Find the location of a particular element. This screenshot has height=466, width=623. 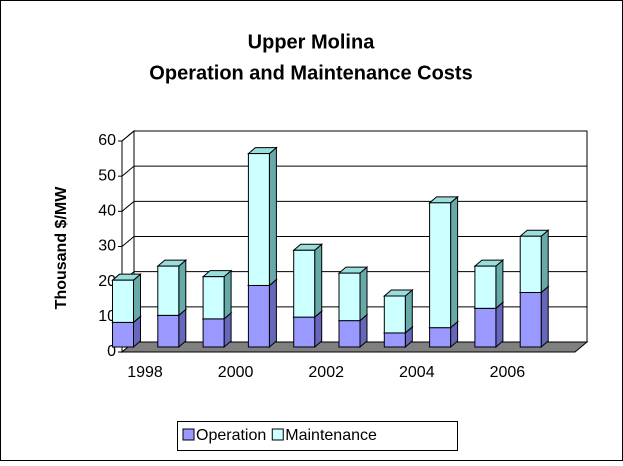

y-tick-label: 50 is located at coordinates (107, 175).